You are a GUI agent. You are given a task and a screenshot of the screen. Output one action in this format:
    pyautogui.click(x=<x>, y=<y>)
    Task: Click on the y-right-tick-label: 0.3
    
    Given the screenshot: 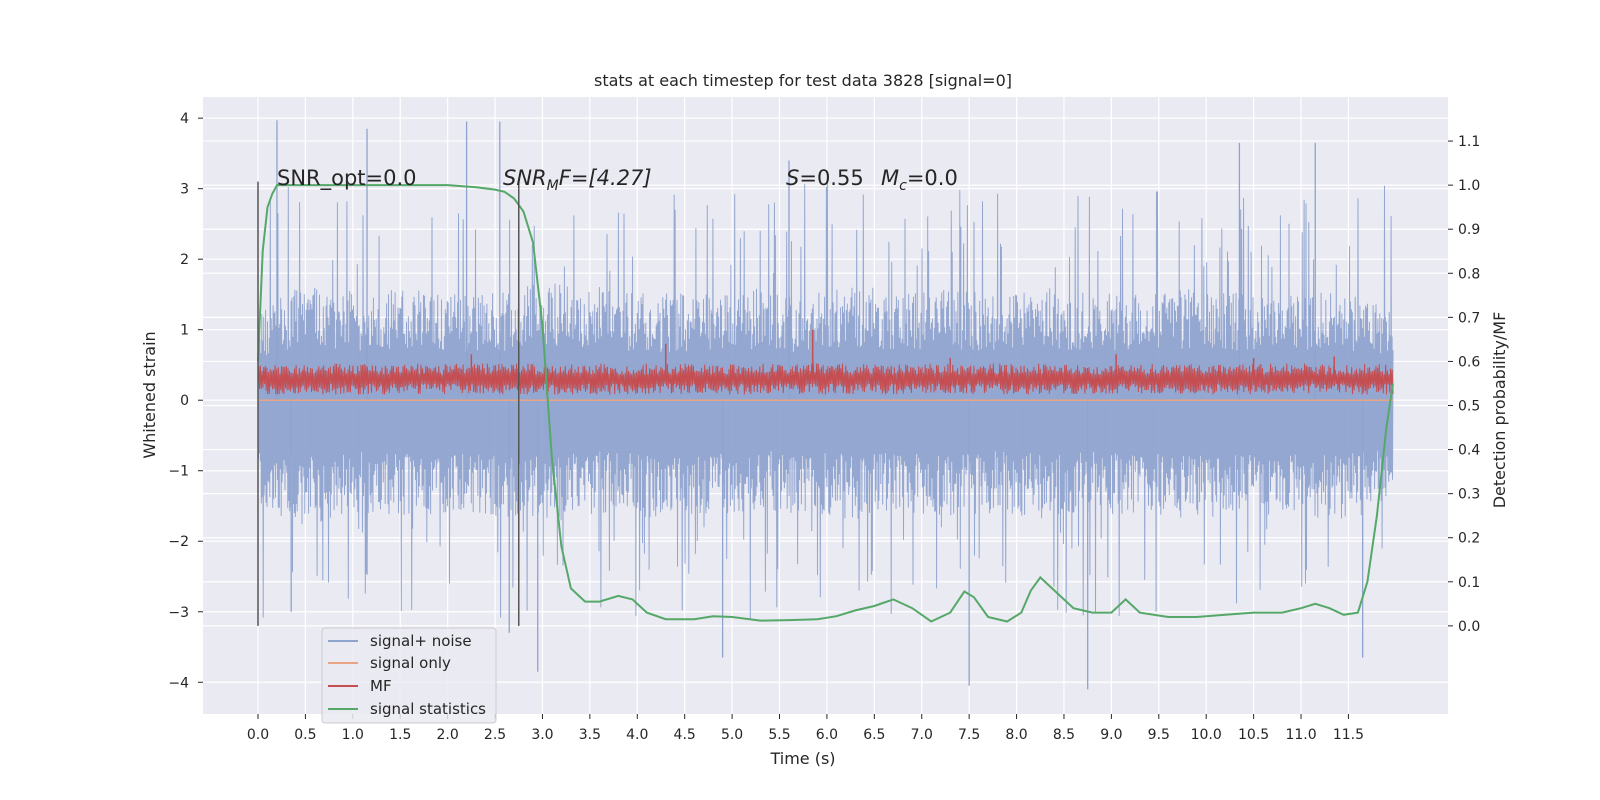 What is the action you would take?
    pyautogui.click(x=1469, y=495)
    